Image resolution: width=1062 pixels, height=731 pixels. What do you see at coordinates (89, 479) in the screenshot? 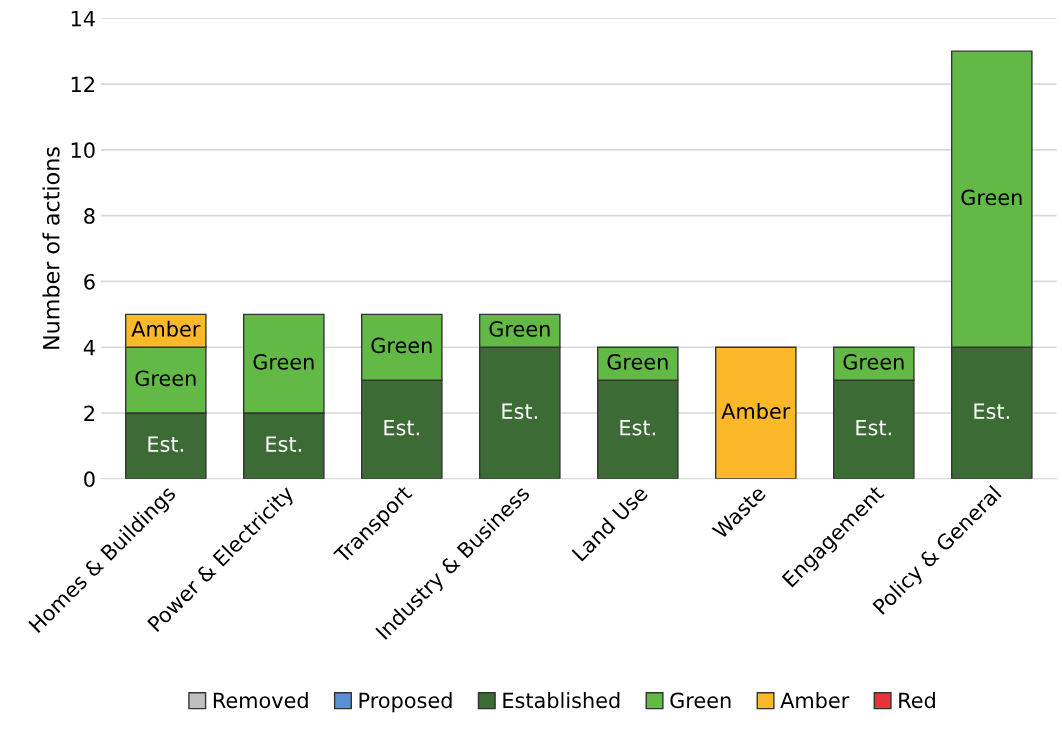
I see `y-tick-label: 0` at bounding box center [89, 479].